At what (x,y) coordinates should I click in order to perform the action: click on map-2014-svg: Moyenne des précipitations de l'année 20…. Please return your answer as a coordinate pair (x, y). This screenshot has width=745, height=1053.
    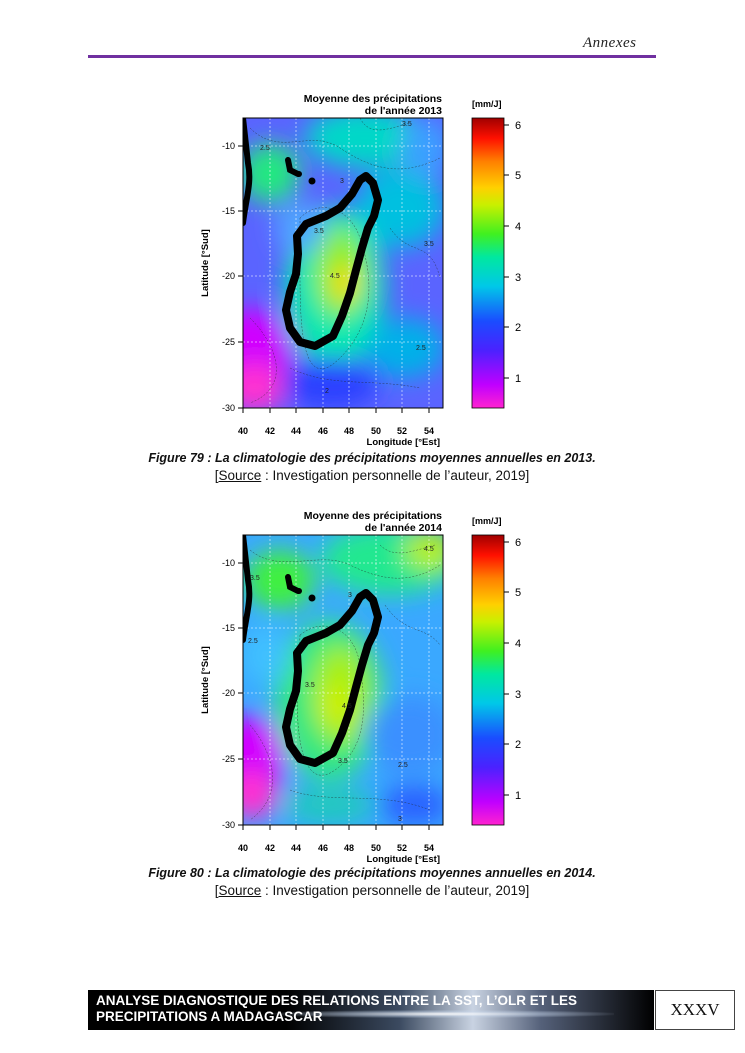
    Looking at the image, I should click on (360, 687).